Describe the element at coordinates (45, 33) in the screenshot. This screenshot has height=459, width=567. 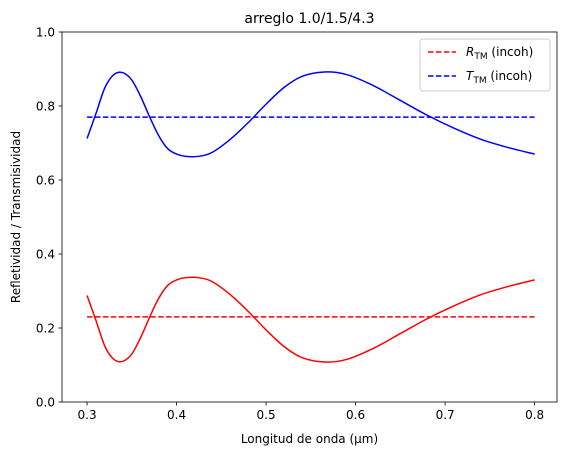
I see `y-tick-label: 1.0` at that location.